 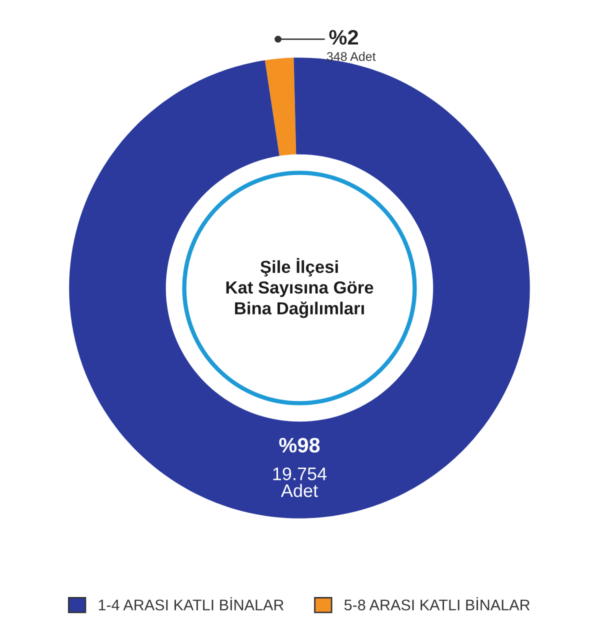 I want to click on legend-label: 1-4 ARASI KATLI BİNALAR, so click(x=191, y=603).